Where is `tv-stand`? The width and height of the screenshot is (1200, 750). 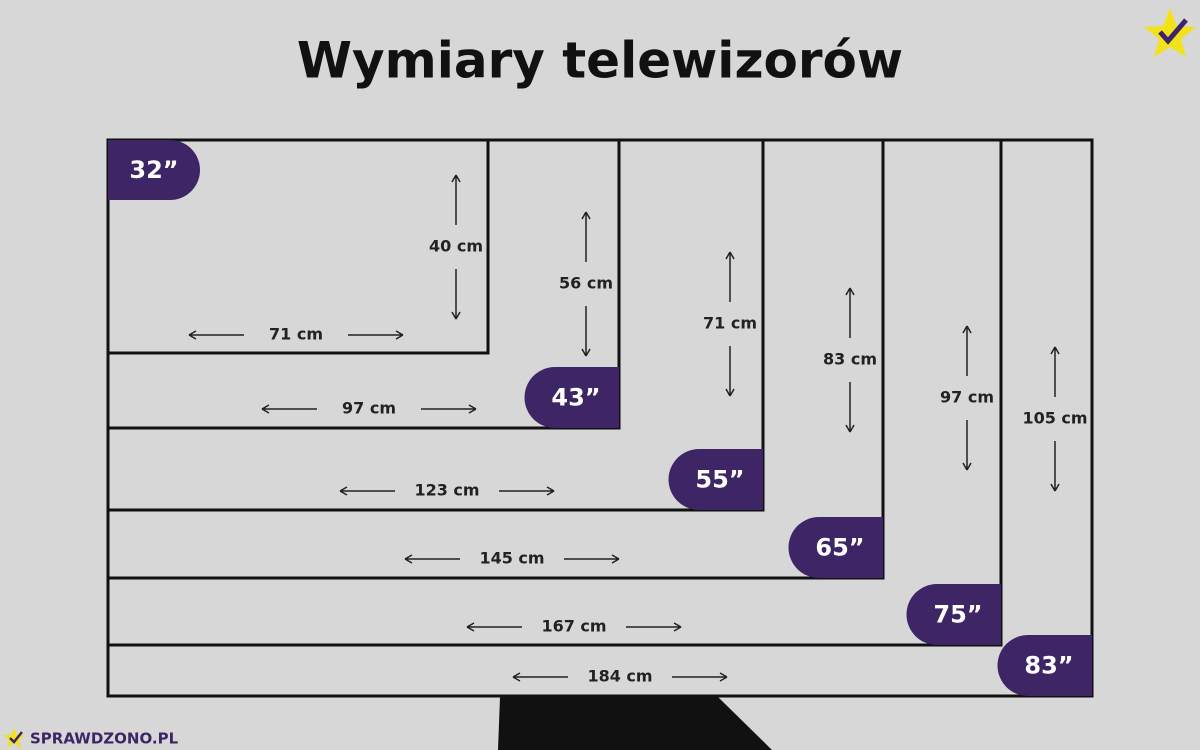 tv-stand is located at coordinates (635, 723).